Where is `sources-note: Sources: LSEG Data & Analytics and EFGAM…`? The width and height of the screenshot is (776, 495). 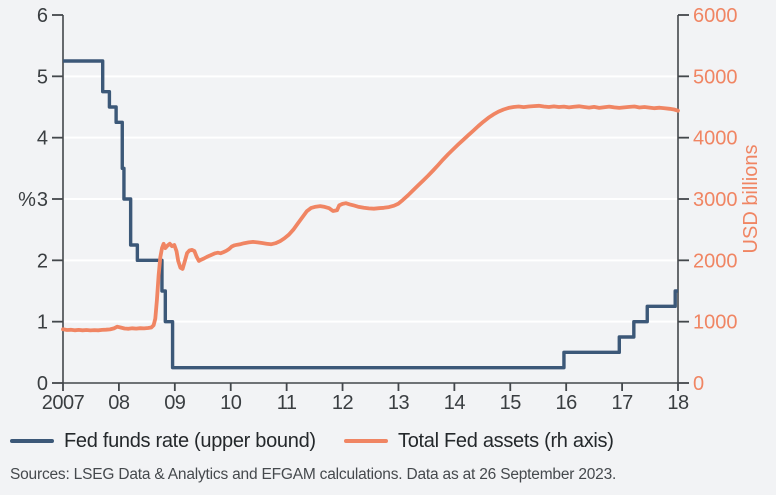
sources-note: Sources: LSEG Data & Analytics and EFGAM… is located at coordinates (313, 474).